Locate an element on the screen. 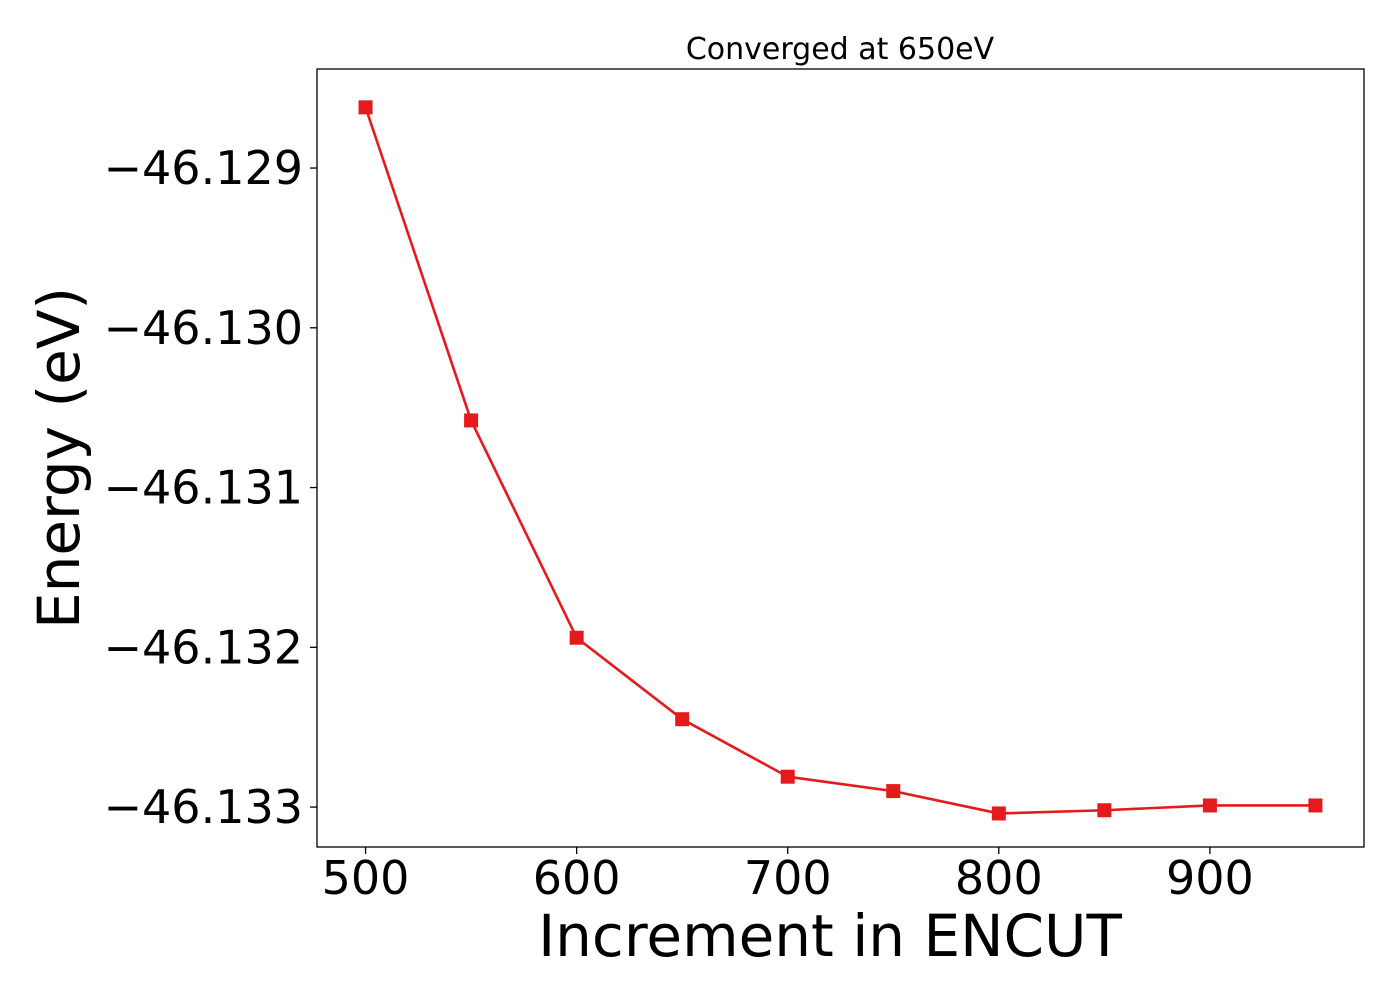 The image size is (1400, 1000). y-tick-label: −46.129 is located at coordinates (204, 168).